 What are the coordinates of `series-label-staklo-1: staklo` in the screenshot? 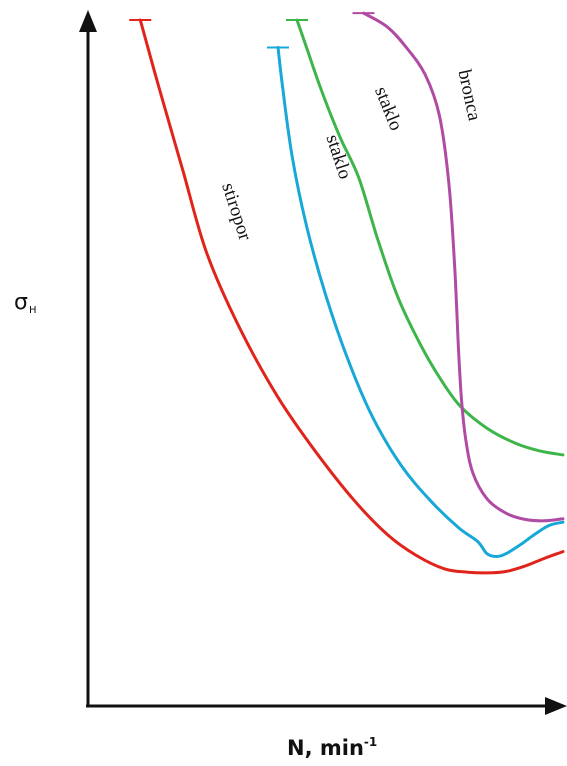 It's located at (338, 157).